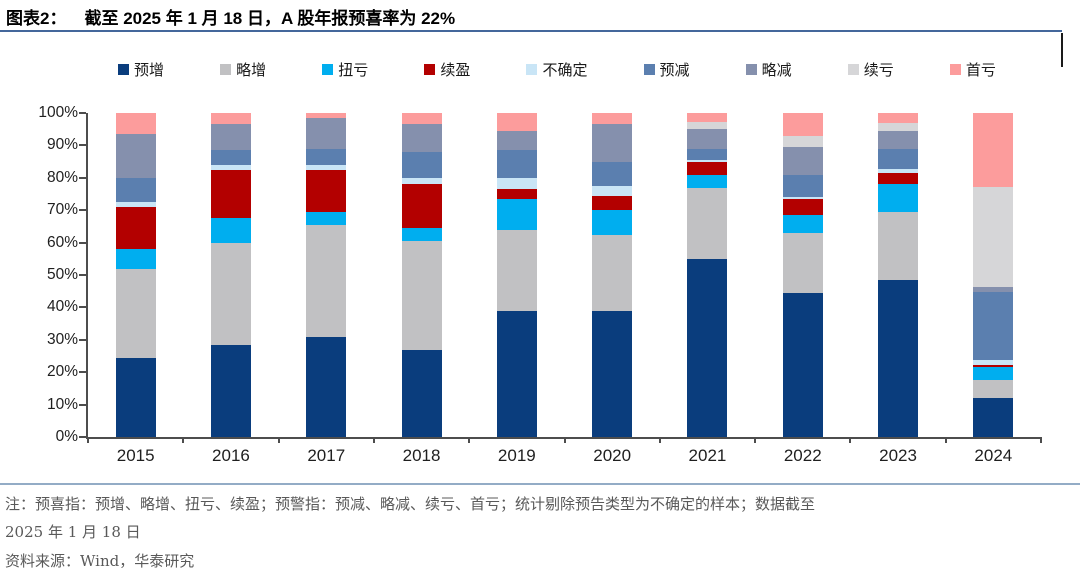 The width and height of the screenshot is (1080, 568). What do you see at coordinates (802, 455) in the screenshot?
I see `x-tick-label: 2022` at bounding box center [802, 455].